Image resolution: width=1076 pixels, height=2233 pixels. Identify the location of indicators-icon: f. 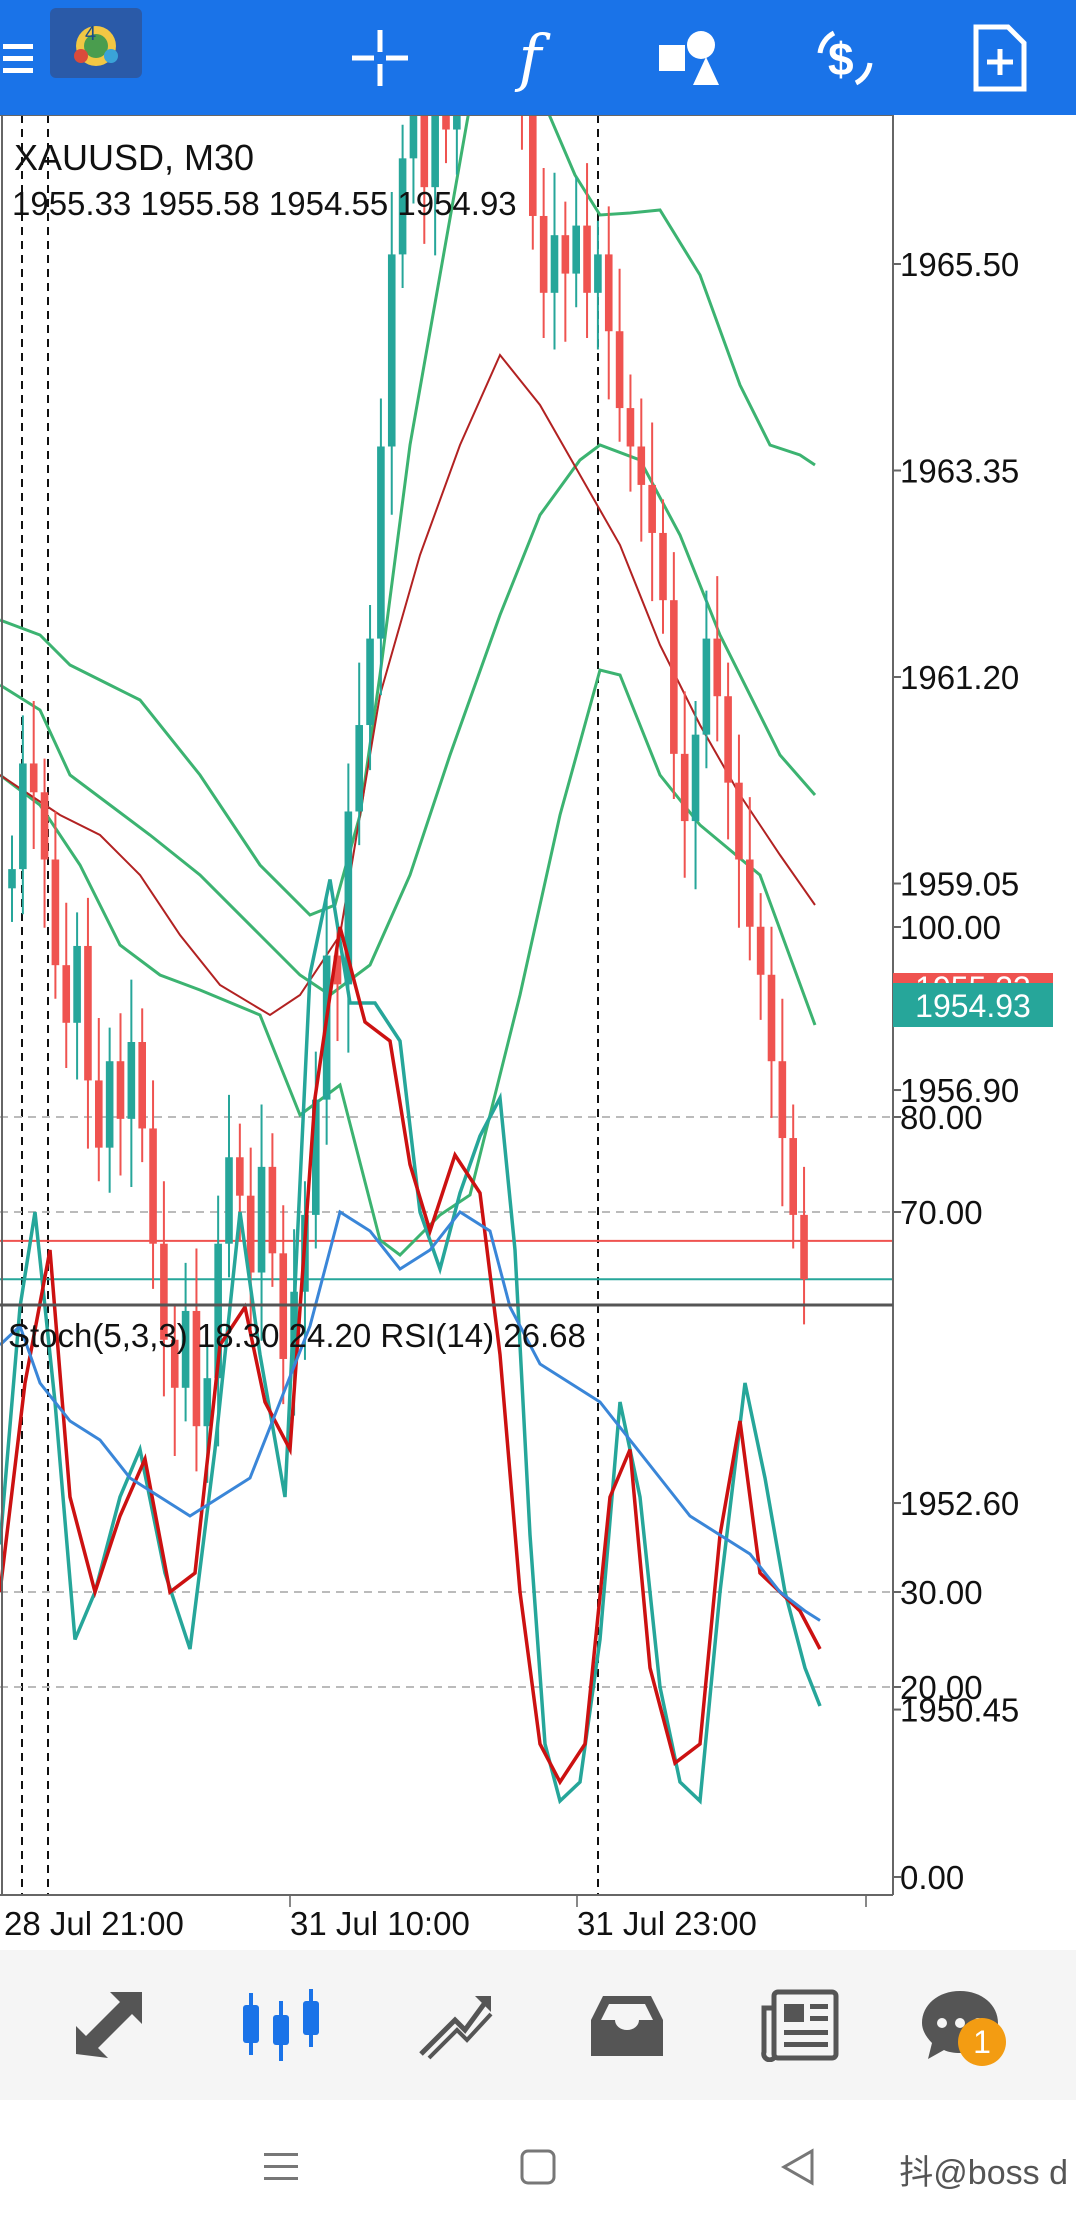
(530, 57).